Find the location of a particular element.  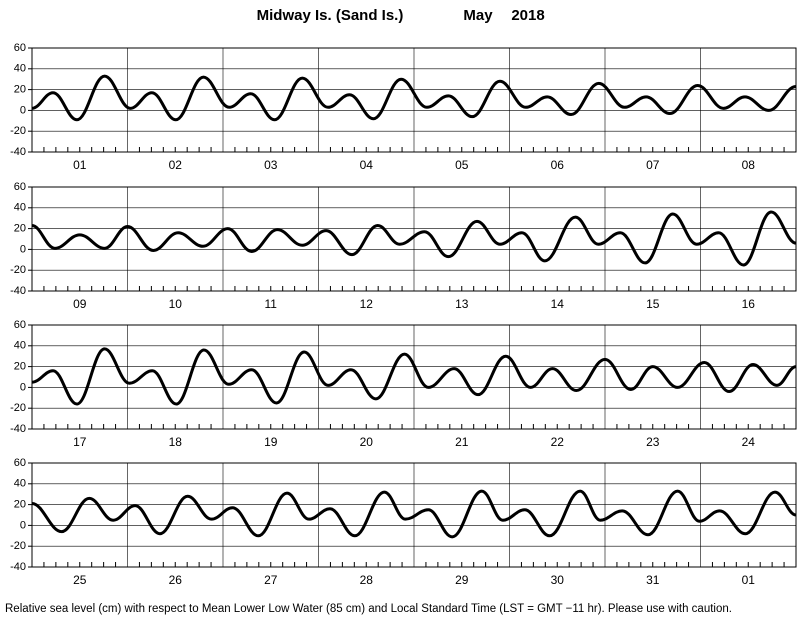

day-label: 09 is located at coordinates (80, 304).